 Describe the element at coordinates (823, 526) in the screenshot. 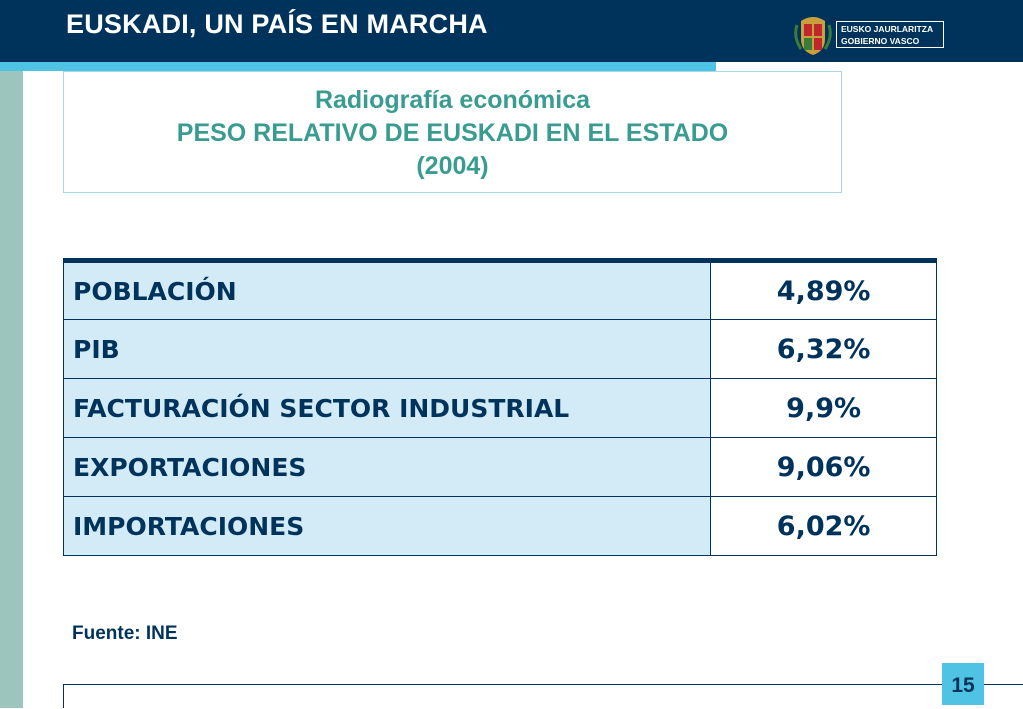

I see `row-value: 6,02%` at that location.